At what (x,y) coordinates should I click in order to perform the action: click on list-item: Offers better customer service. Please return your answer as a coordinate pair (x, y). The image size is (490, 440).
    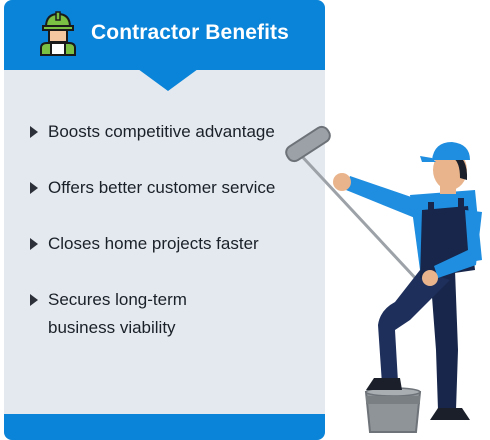
    Looking at the image, I should click on (149, 188).